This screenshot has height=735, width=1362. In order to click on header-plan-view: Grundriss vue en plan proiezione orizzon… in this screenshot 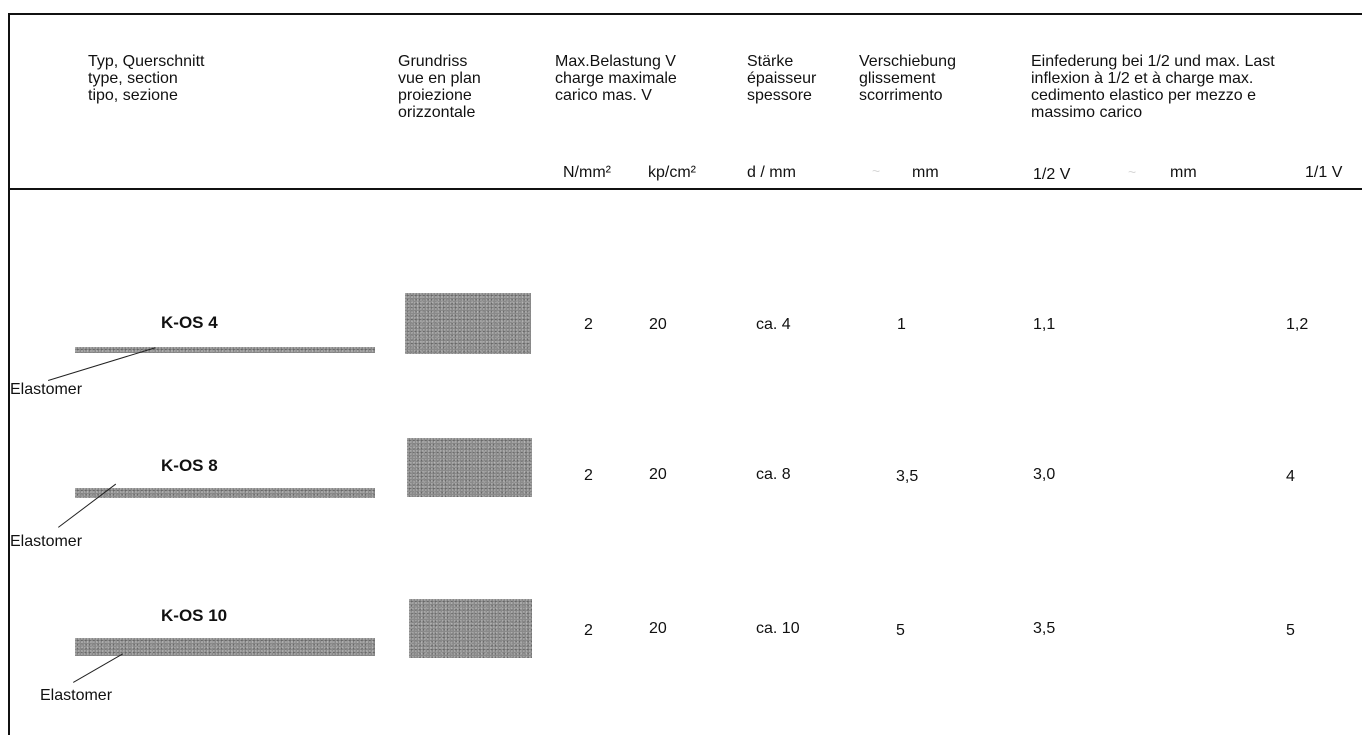, I will do `click(439, 87)`.